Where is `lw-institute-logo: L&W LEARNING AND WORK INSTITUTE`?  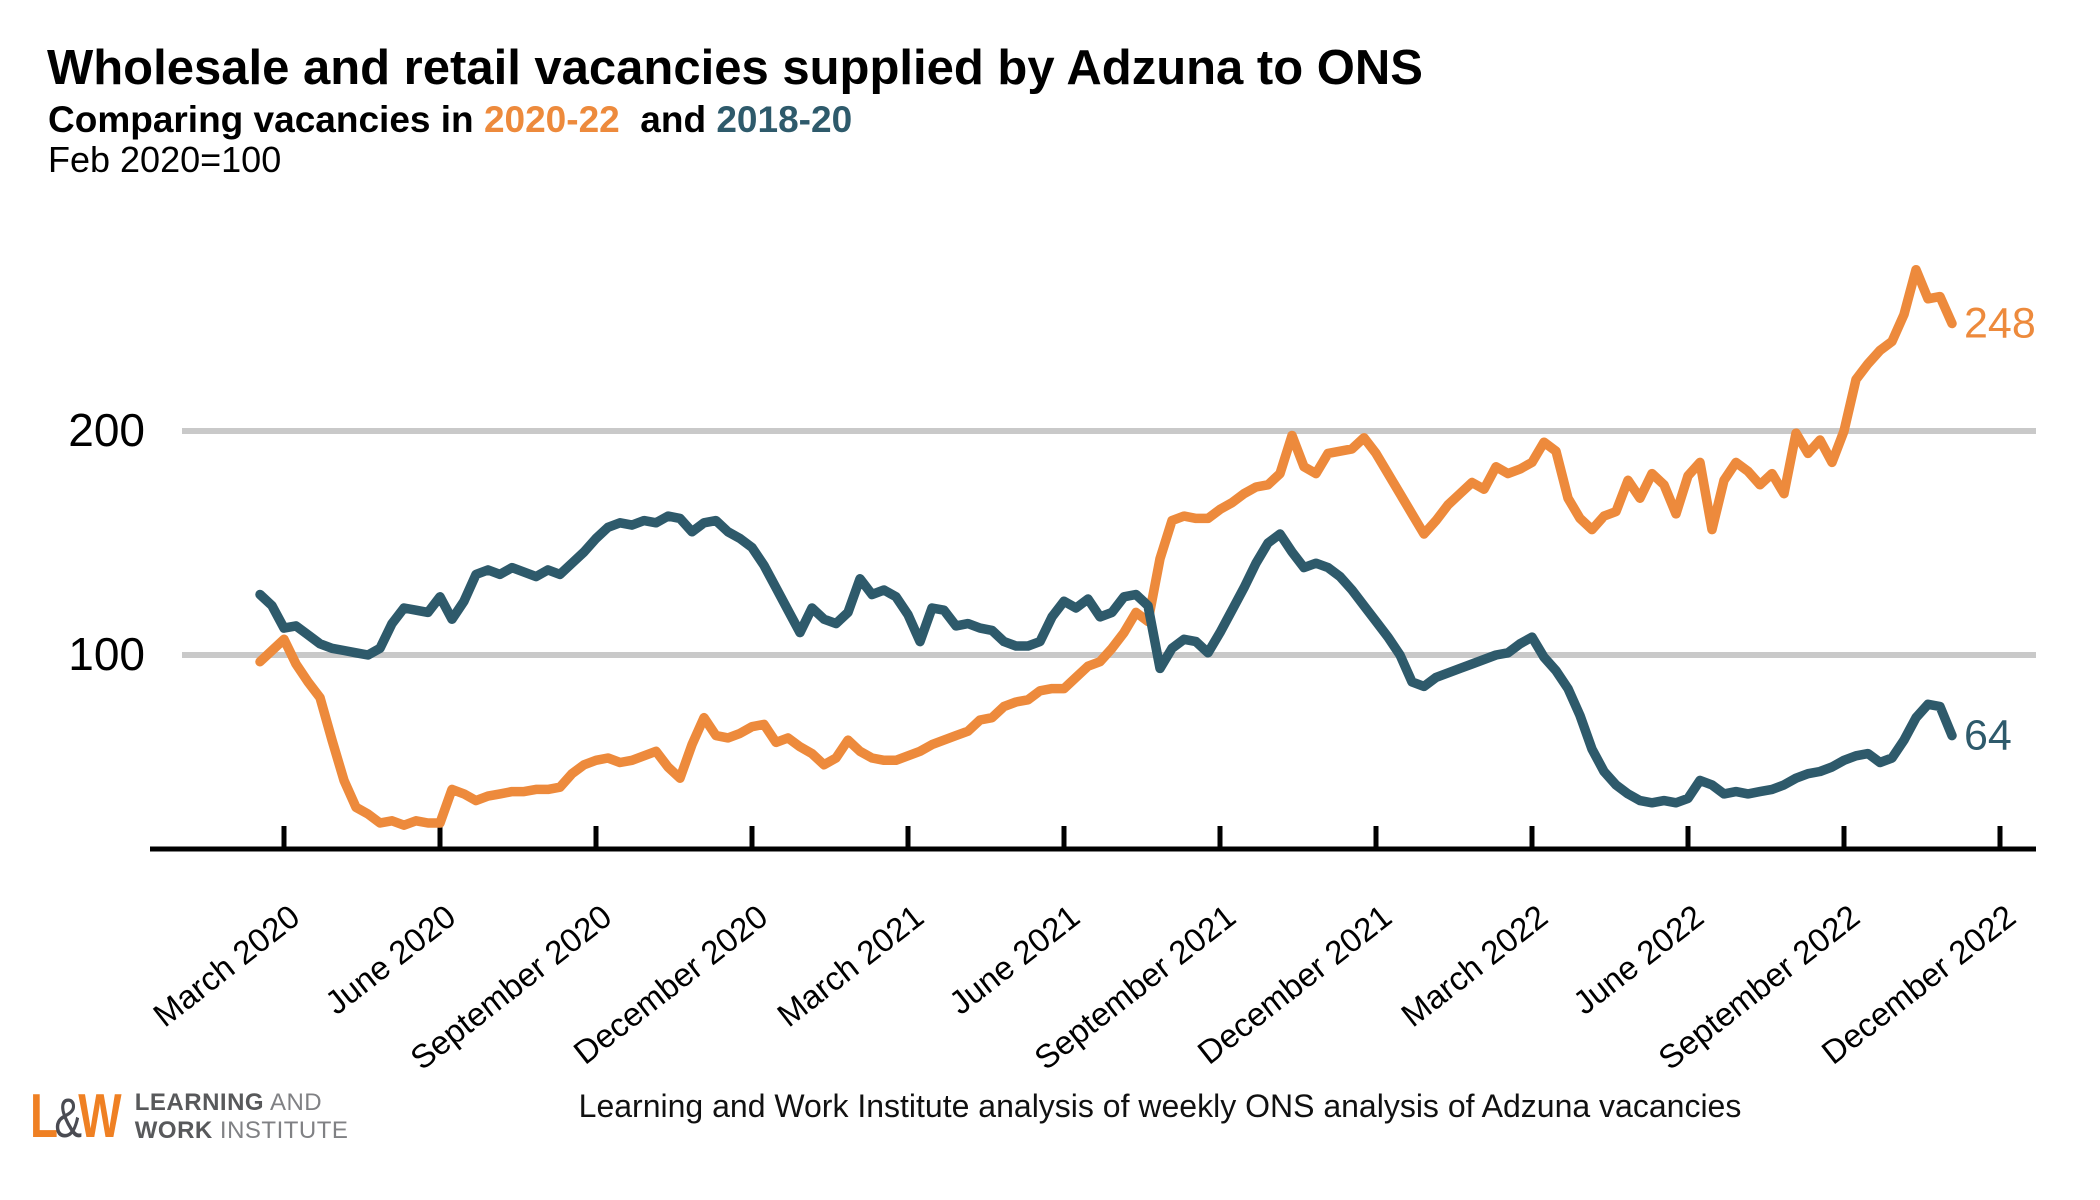 lw-institute-logo: L&W LEARNING AND WORK INSTITUTE is located at coordinates (189, 1117).